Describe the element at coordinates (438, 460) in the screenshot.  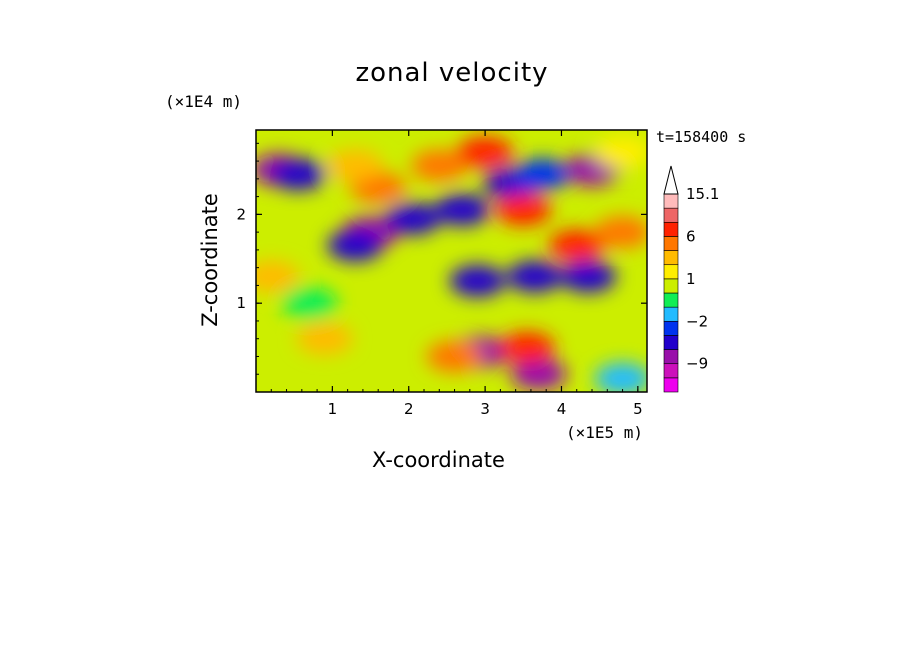
I see `x-axis-label: X-coordinate` at that location.